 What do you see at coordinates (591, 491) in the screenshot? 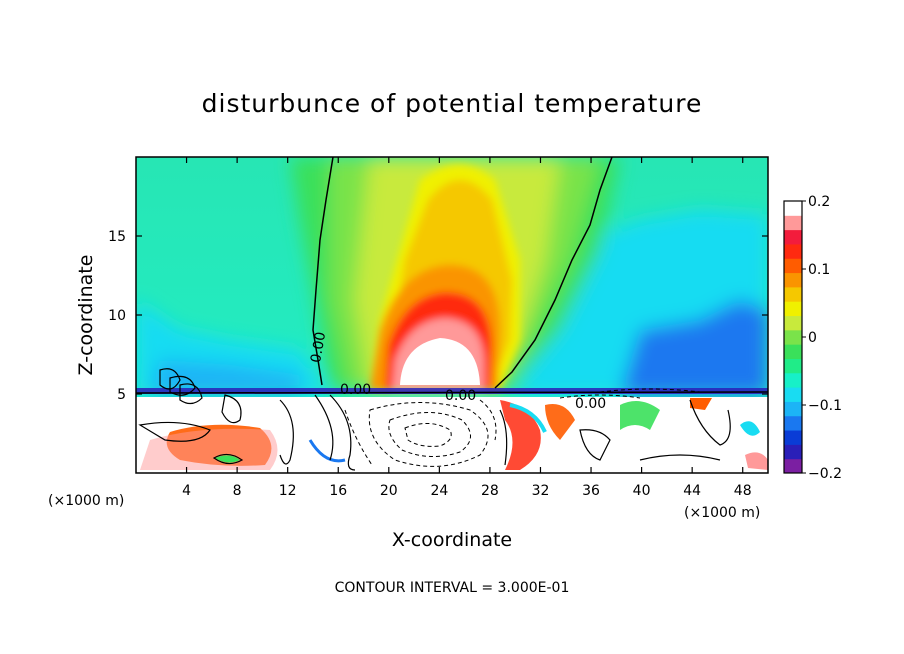
I see `x-tick-label: 36` at bounding box center [591, 491].